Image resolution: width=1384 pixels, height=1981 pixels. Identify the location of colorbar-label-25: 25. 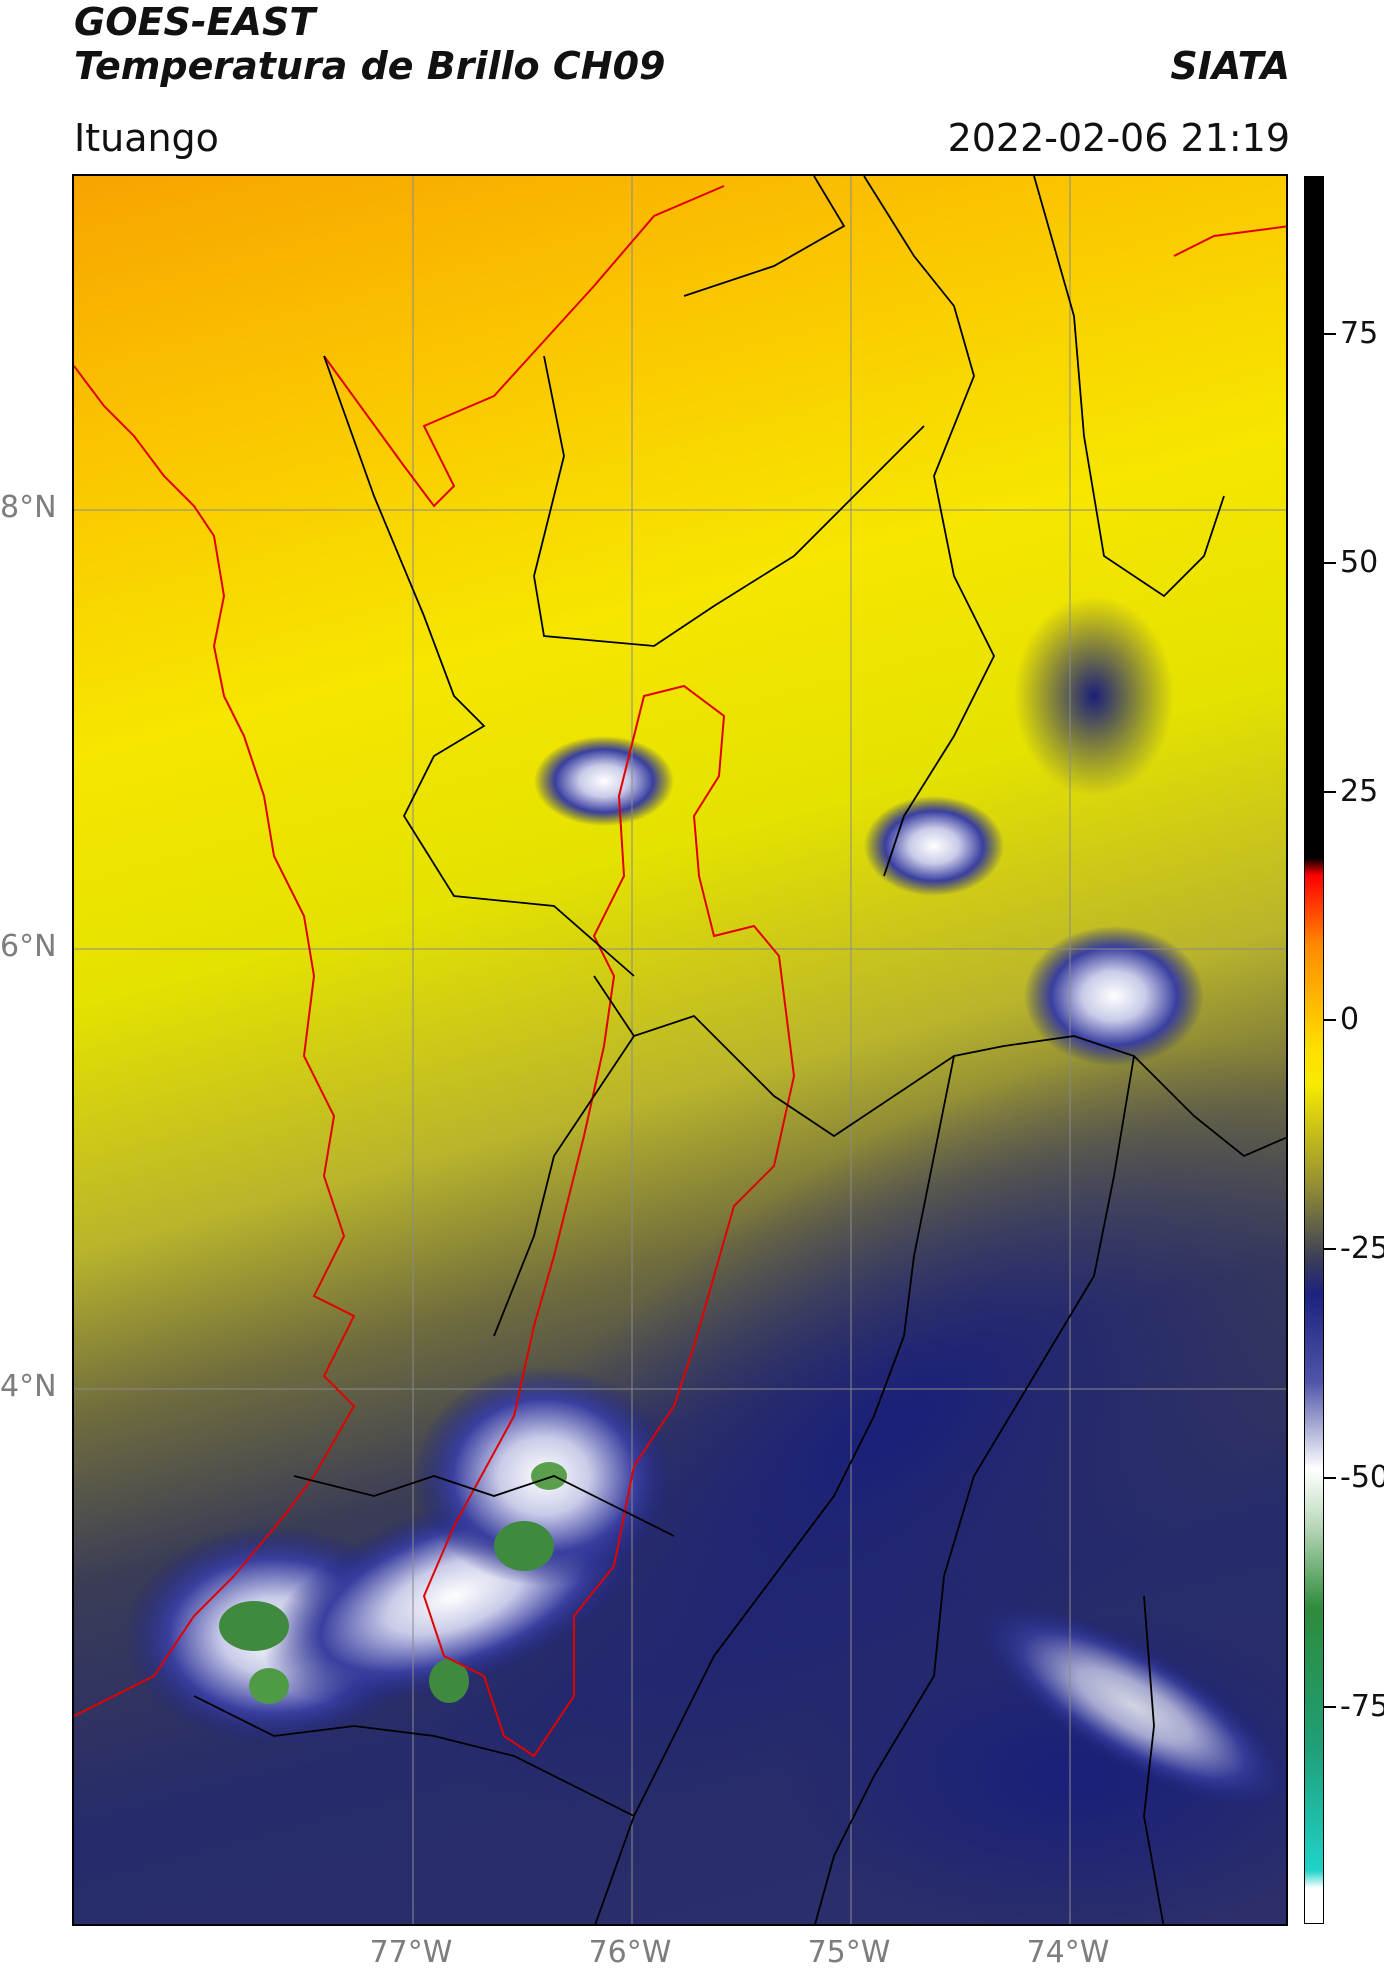
(1359, 791).